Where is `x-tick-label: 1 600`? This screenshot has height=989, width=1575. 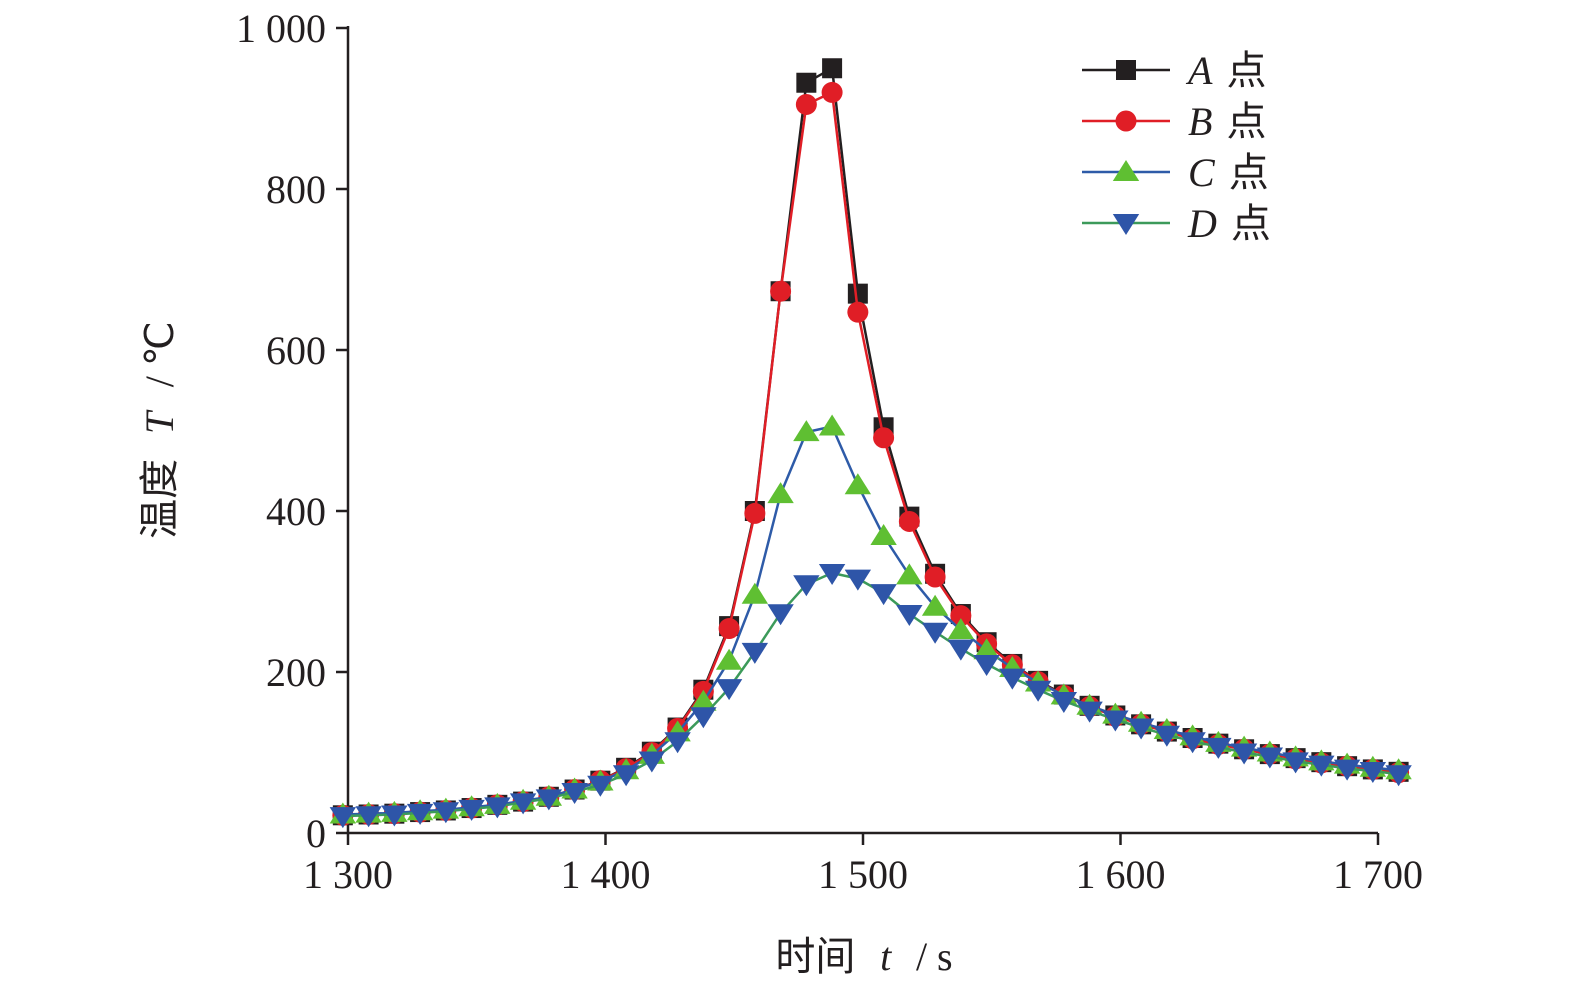
x-tick-label: 1 600 is located at coordinates (1121, 874).